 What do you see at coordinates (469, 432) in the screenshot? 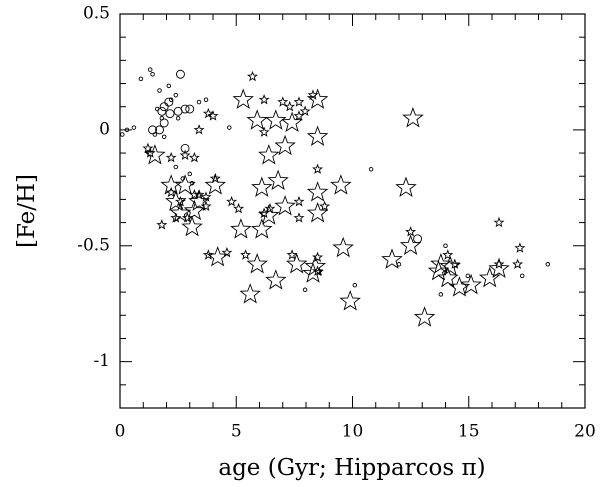
I see `x-tick-label: 15` at bounding box center [469, 432].